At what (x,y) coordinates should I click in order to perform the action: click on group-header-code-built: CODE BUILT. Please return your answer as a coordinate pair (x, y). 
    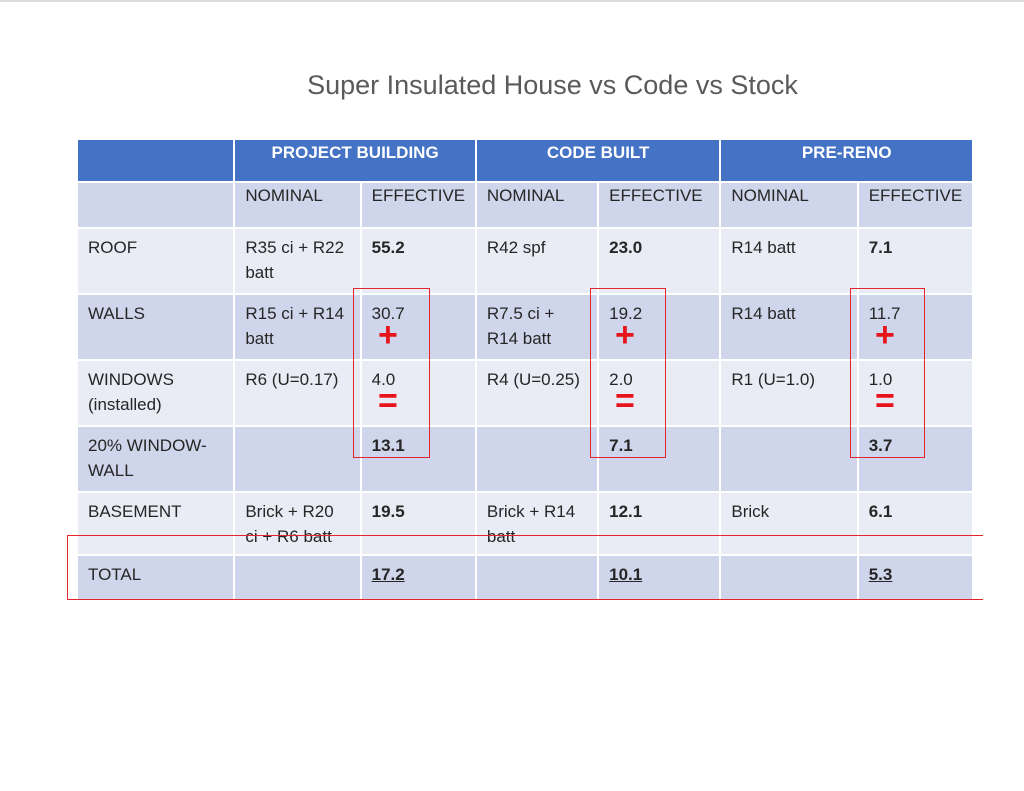
    Looking at the image, I should click on (598, 160).